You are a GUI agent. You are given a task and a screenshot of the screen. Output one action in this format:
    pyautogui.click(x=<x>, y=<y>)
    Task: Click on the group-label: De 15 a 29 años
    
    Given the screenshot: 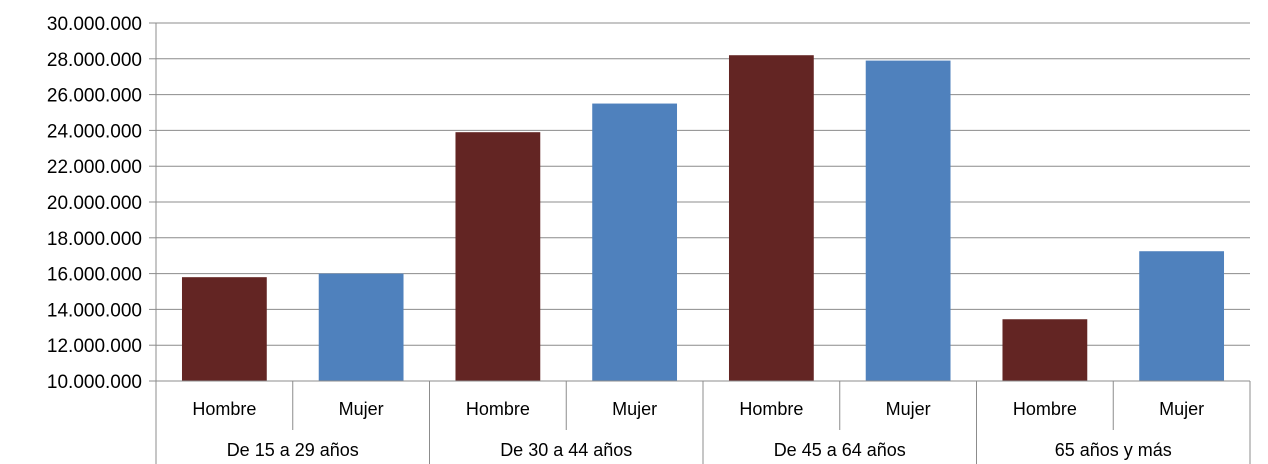 What is the action you would take?
    pyautogui.click(x=293, y=450)
    